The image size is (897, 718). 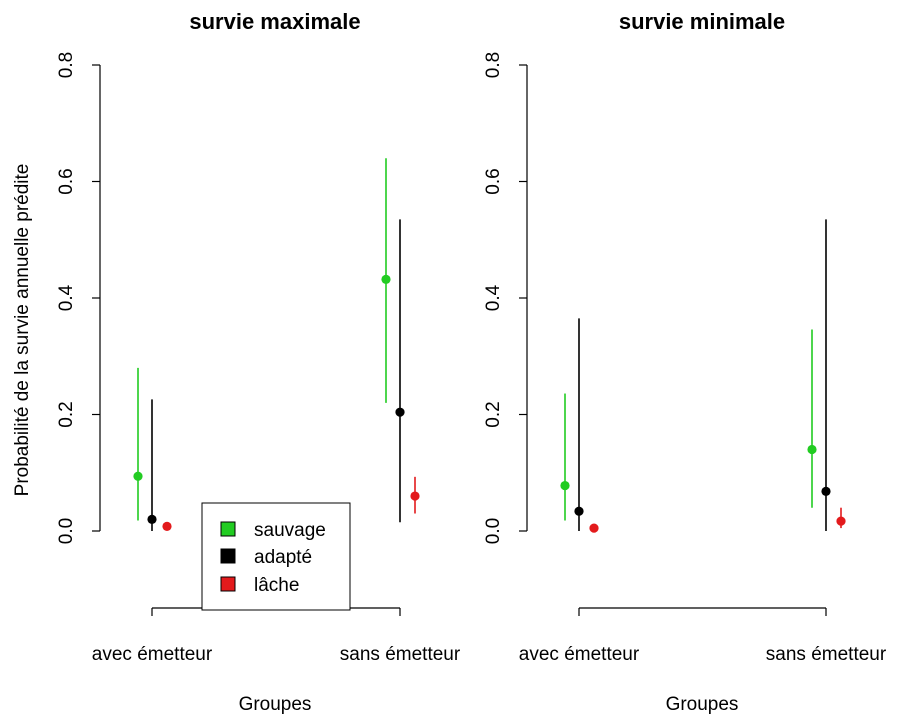 I want to click on legend-label-lache: lâche, so click(x=276, y=585).